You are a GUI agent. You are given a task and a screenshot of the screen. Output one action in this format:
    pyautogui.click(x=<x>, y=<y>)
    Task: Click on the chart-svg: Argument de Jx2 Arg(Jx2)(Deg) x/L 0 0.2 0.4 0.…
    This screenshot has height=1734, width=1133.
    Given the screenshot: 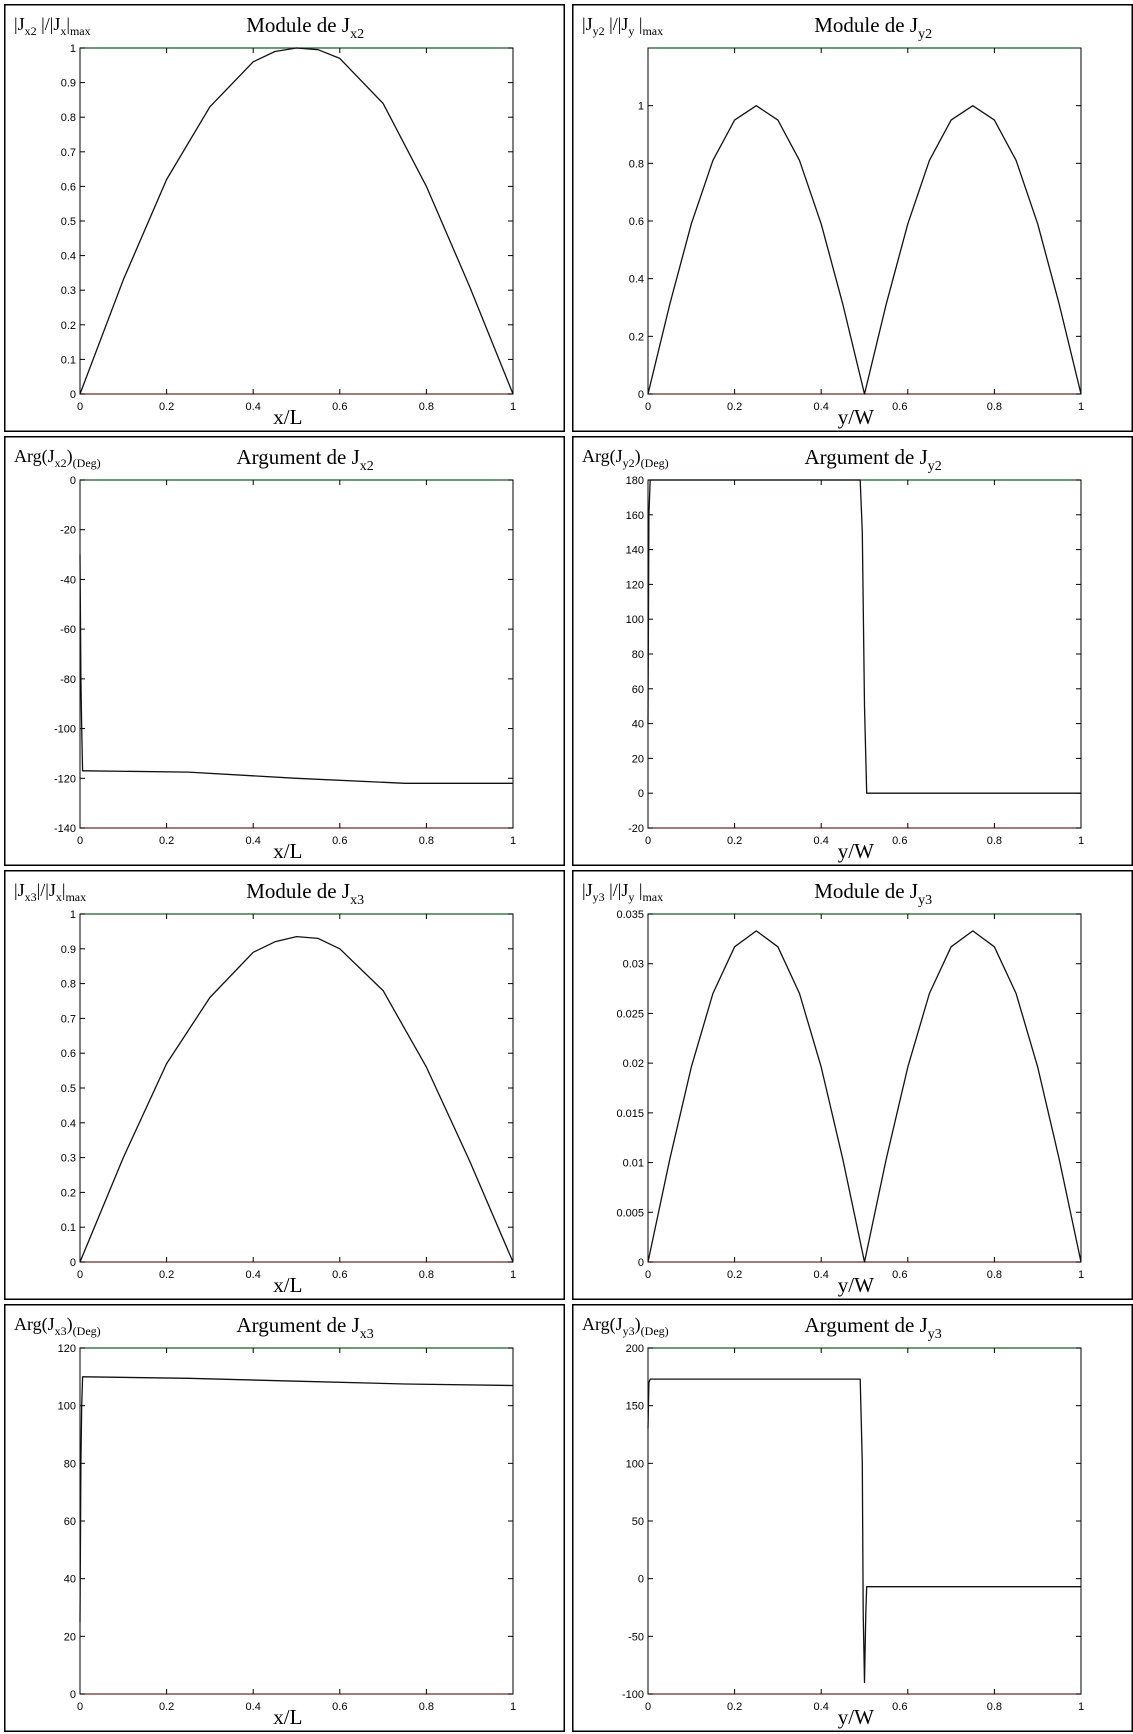 What is the action you would take?
    pyautogui.click(x=284, y=651)
    